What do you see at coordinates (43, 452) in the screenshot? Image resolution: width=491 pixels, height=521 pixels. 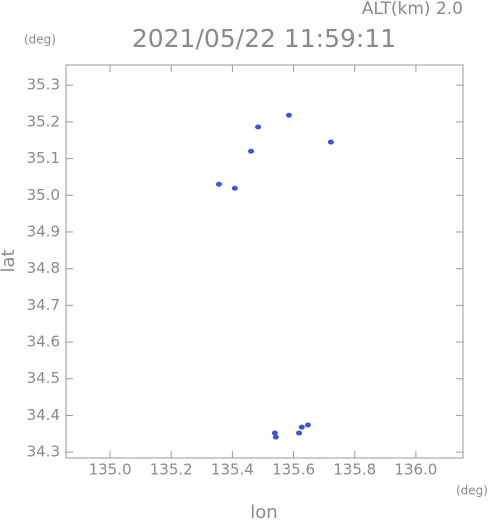 I see `y-tick-label: 34.3` at bounding box center [43, 452].